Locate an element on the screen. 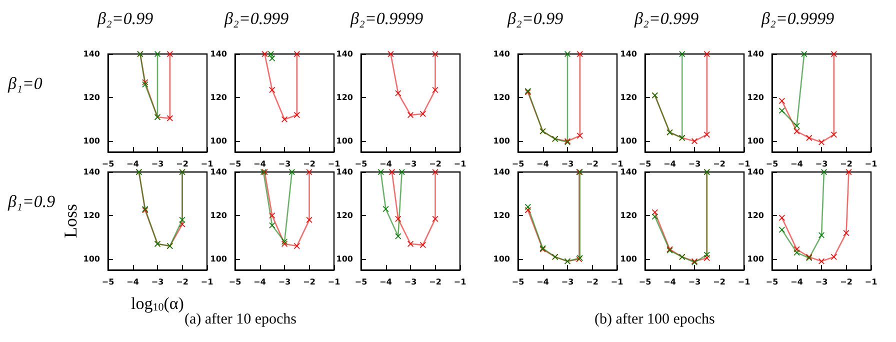 The width and height of the screenshot is (896, 342). text: (a) after 10 epochs is located at coordinates (240, 320).